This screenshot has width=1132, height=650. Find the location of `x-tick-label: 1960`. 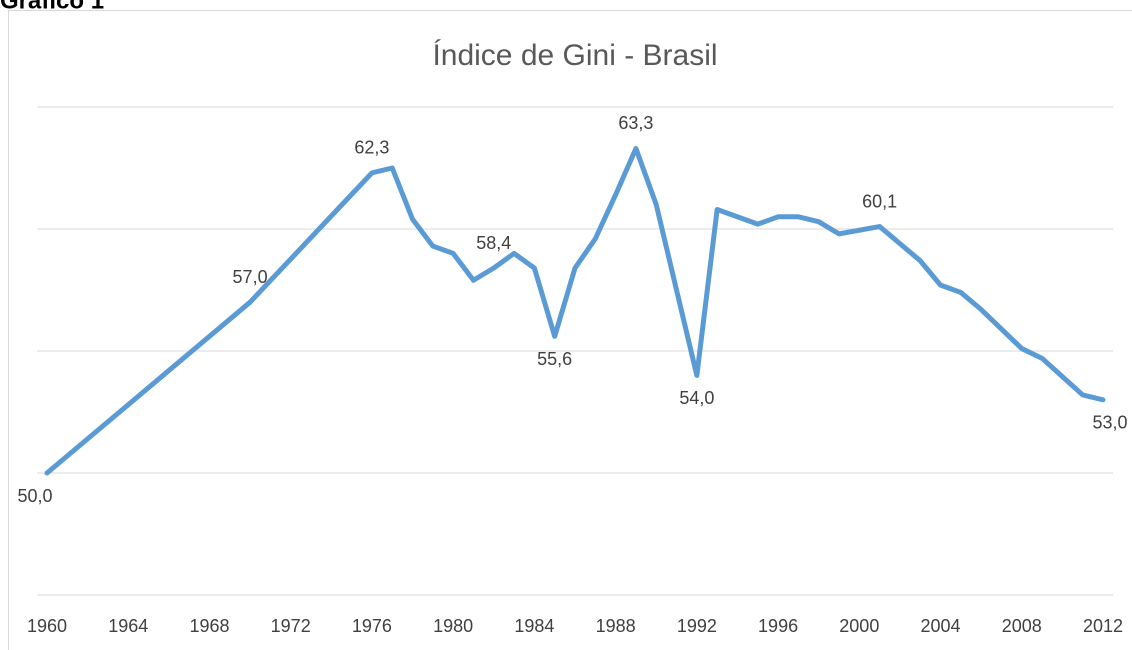

x-tick-label: 1960 is located at coordinates (47, 626).